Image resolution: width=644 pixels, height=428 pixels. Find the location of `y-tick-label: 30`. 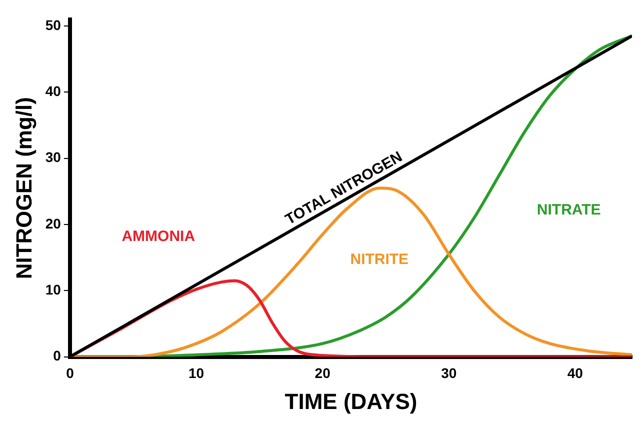

y-tick-label: 30 is located at coordinates (53, 157).